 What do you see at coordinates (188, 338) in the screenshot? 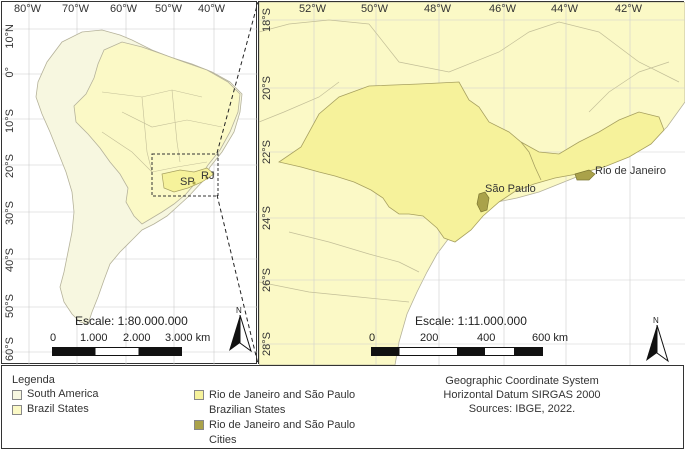
I see `left-scale-tick: 3.000 km` at bounding box center [188, 338].